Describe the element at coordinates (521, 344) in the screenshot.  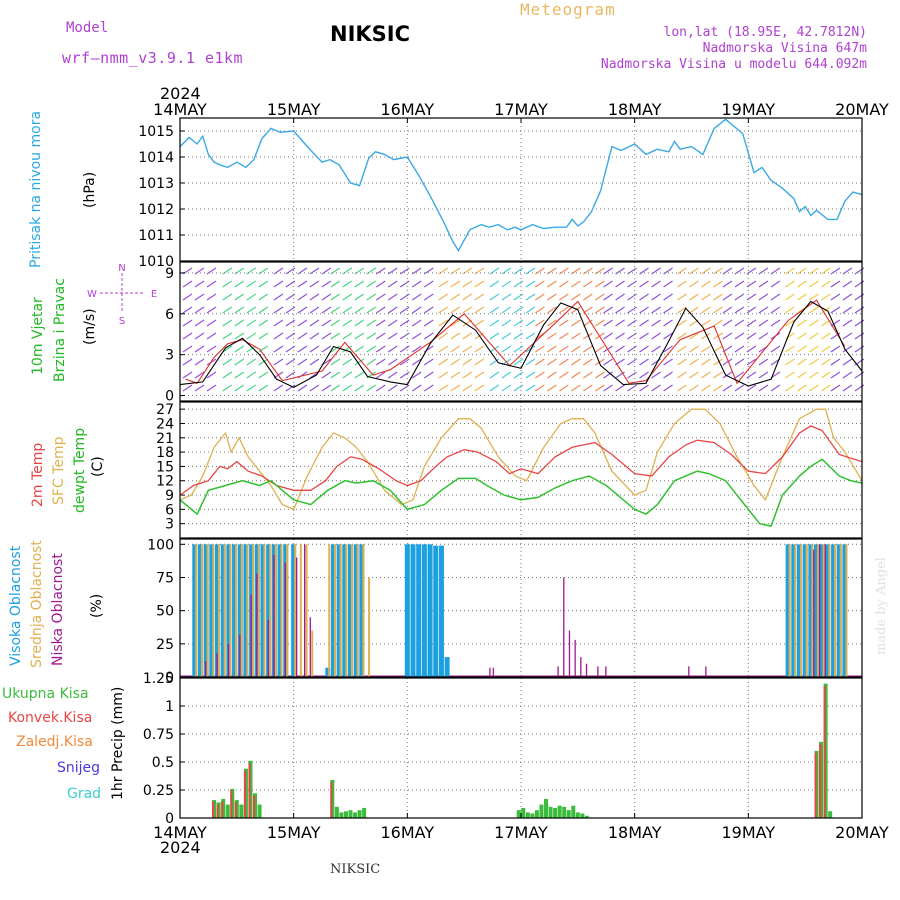
I see `wind-speed-line` at that location.